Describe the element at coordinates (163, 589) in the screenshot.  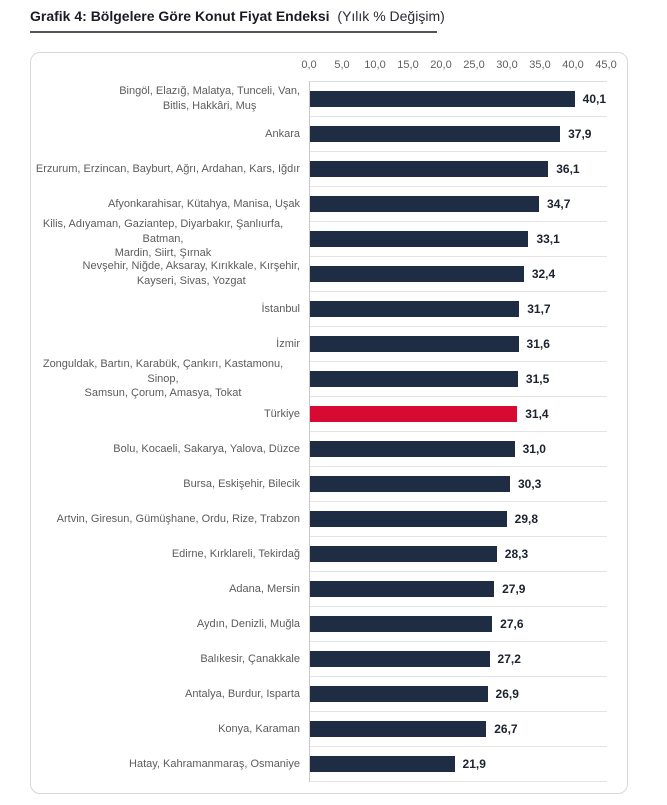
I see `category-label: Adana, Mersin` at that location.